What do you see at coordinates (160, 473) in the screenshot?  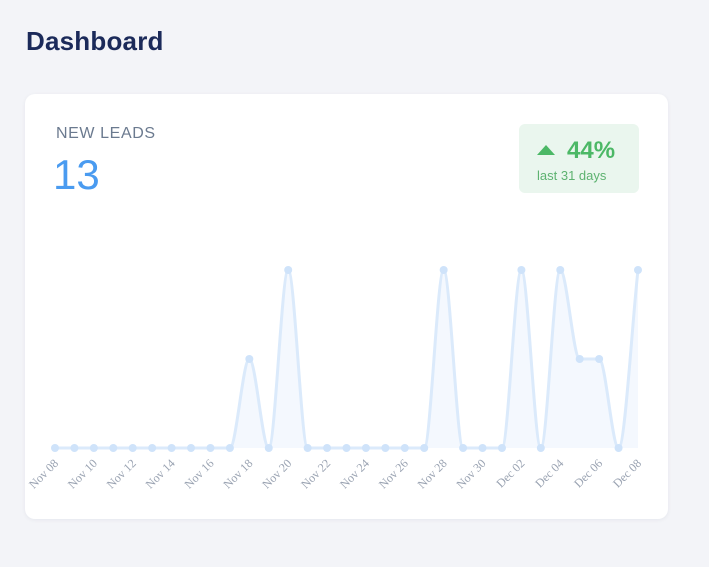 I see `x-tick-label-nov-14: Nov 14` at bounding box center [160, 473].